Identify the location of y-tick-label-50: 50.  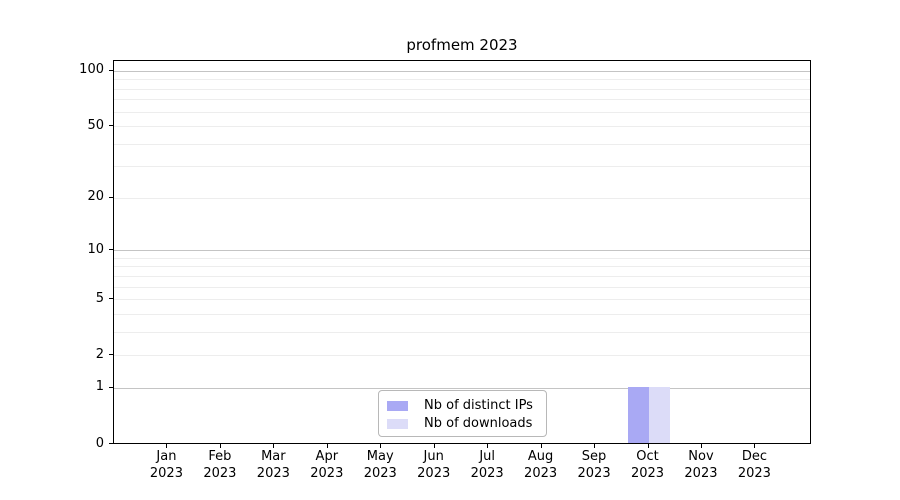
(95, 125).